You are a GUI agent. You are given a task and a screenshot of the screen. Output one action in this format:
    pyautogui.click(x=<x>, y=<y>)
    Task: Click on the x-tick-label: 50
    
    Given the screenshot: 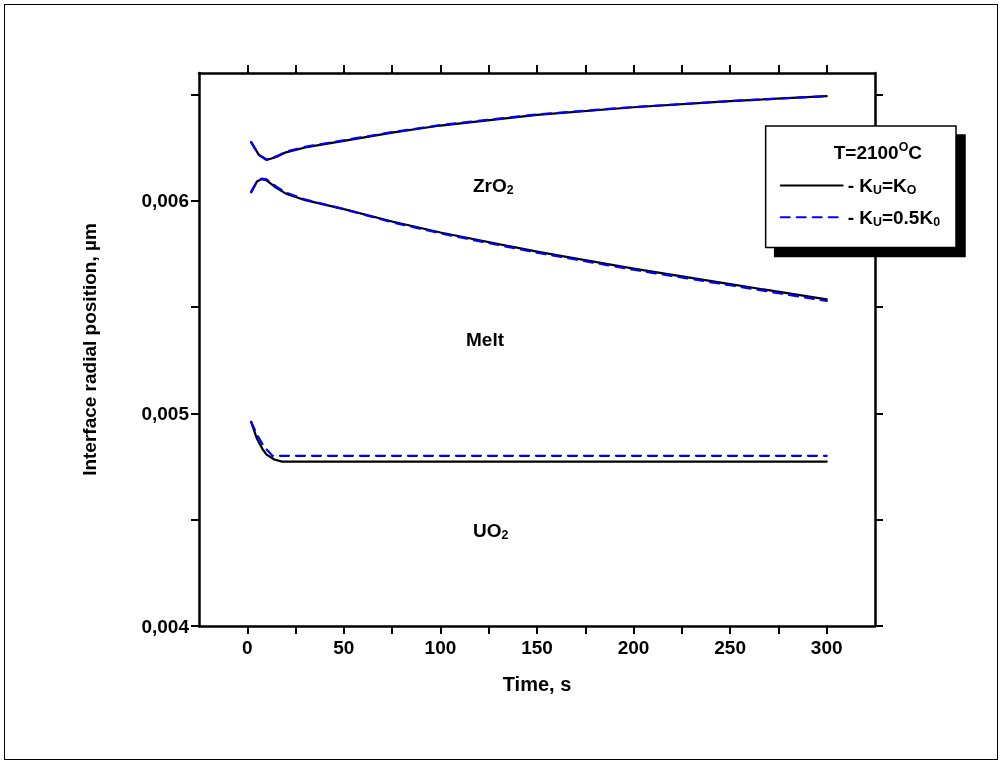 What is the action you would take?
    pyautogui.click(x=344, y=647)
    